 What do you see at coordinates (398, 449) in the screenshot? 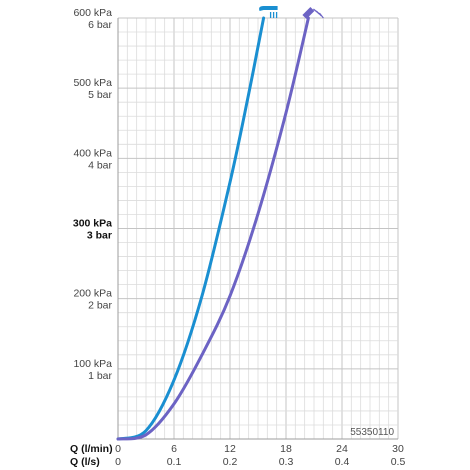
I see `x-tick-label: 30` at bounding box center [398, 449].